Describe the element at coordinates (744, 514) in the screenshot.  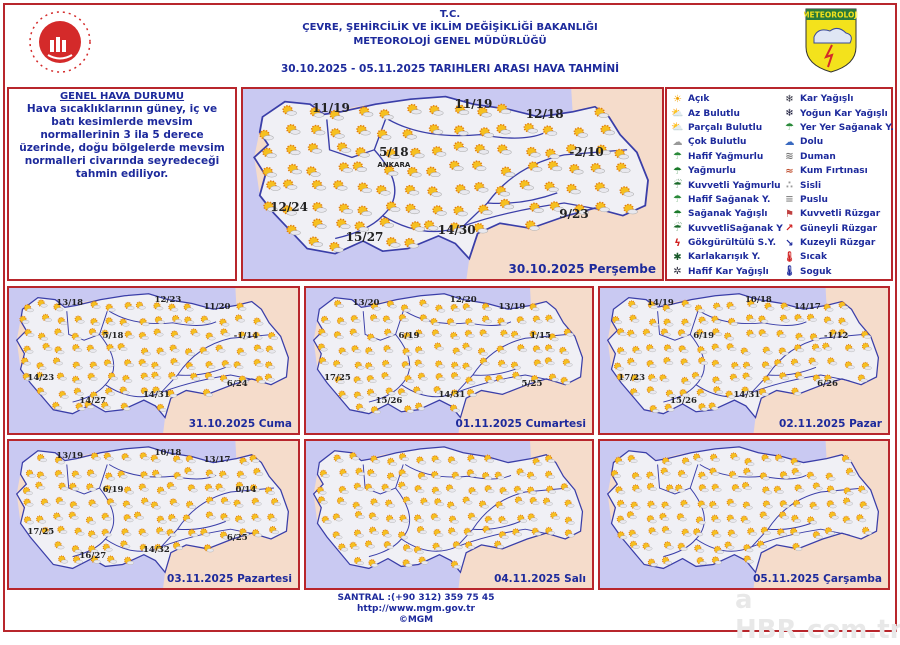
I see `map-panel-05-11: 05.11.2025 Çarşamba` at that location.